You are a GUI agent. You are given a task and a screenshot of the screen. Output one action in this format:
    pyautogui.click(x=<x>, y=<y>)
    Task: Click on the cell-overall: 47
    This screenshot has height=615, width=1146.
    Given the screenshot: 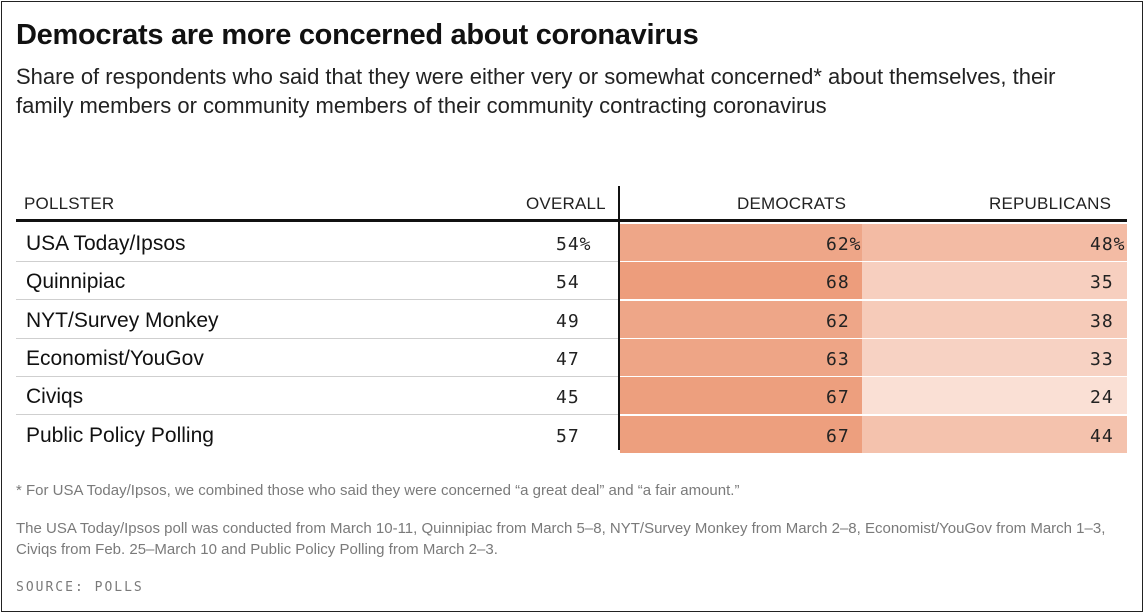 What is the action you would take?
    pyautogui.click(x=568, y=359)
    